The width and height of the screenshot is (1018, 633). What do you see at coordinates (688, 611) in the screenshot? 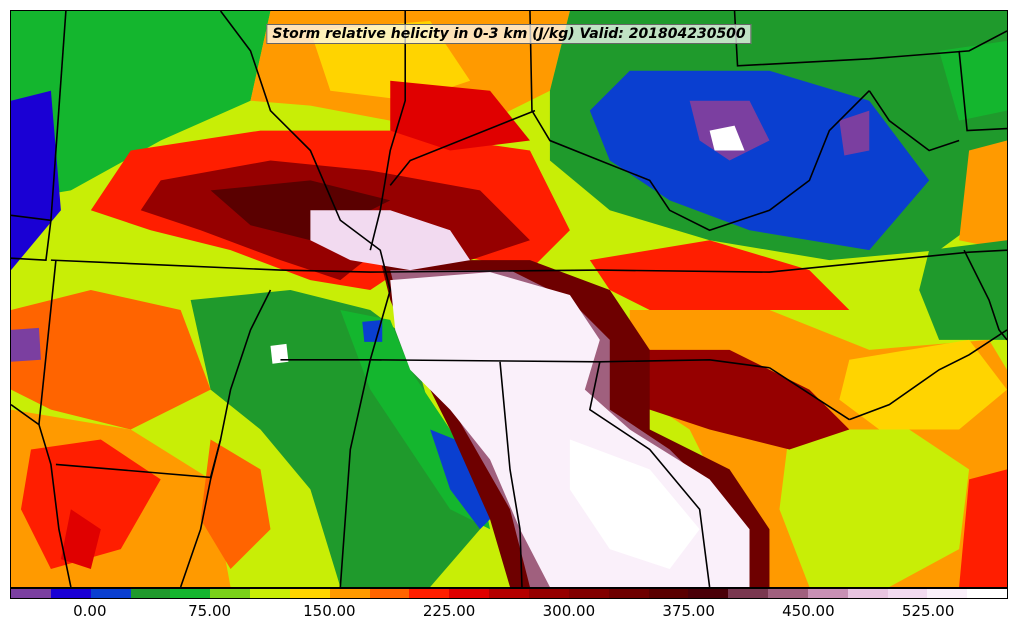
I see `colorbar-tick-label: 375.00` at bounding box center [688, 611].